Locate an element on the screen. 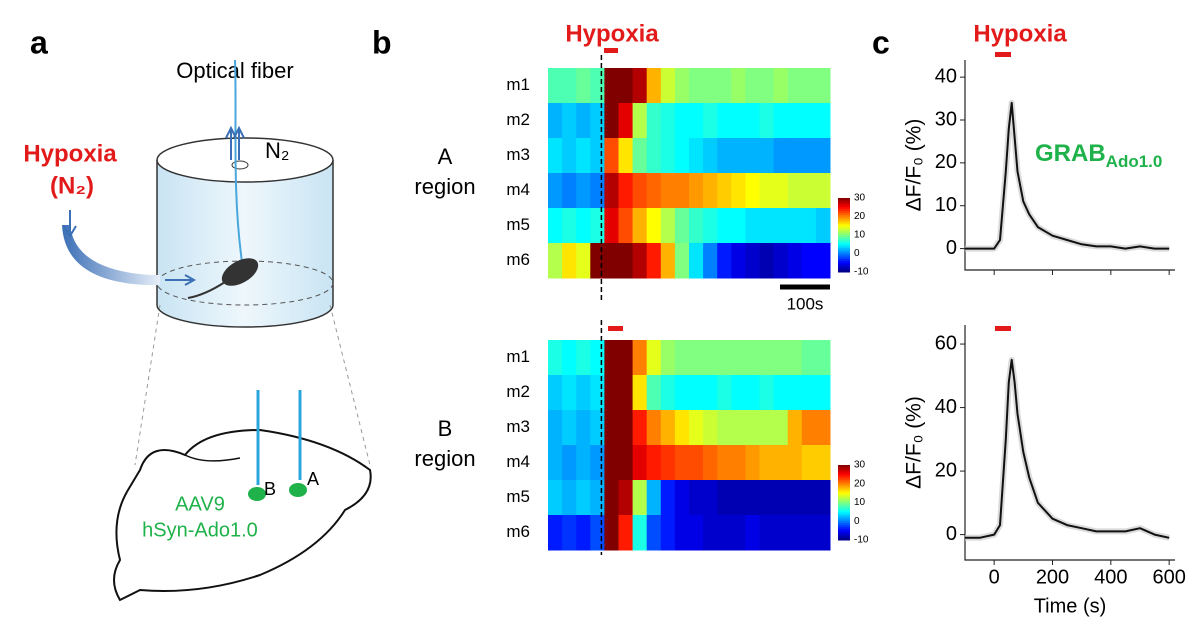  colorbar-tick: 0 is located at coordinates (857, 253).